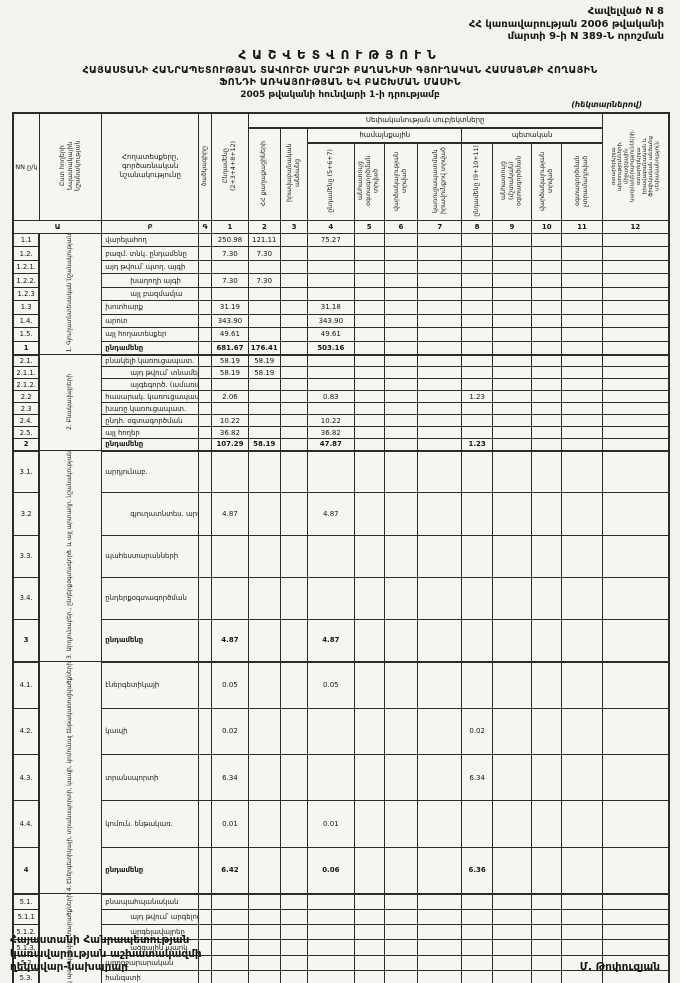  Describe the element at coordinates (340, 397) in the screenshot. I see `table-row: 2.2 հասարակ. կառուցապատ. 2.06 0.83 1.23` at that location.